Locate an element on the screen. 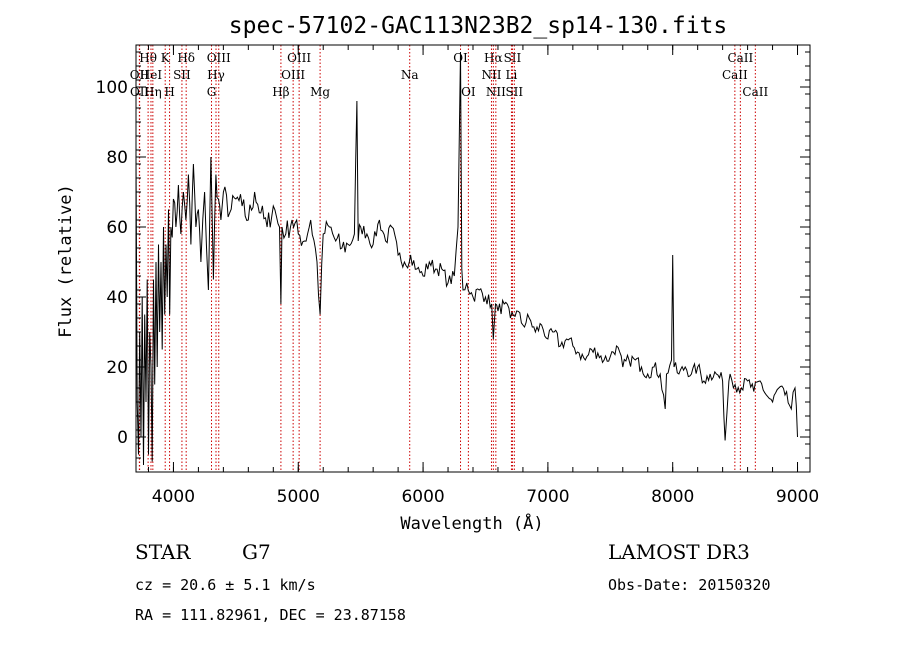  observation-date: Obs-Date: 20150320 is located at coordinates (689, 585).